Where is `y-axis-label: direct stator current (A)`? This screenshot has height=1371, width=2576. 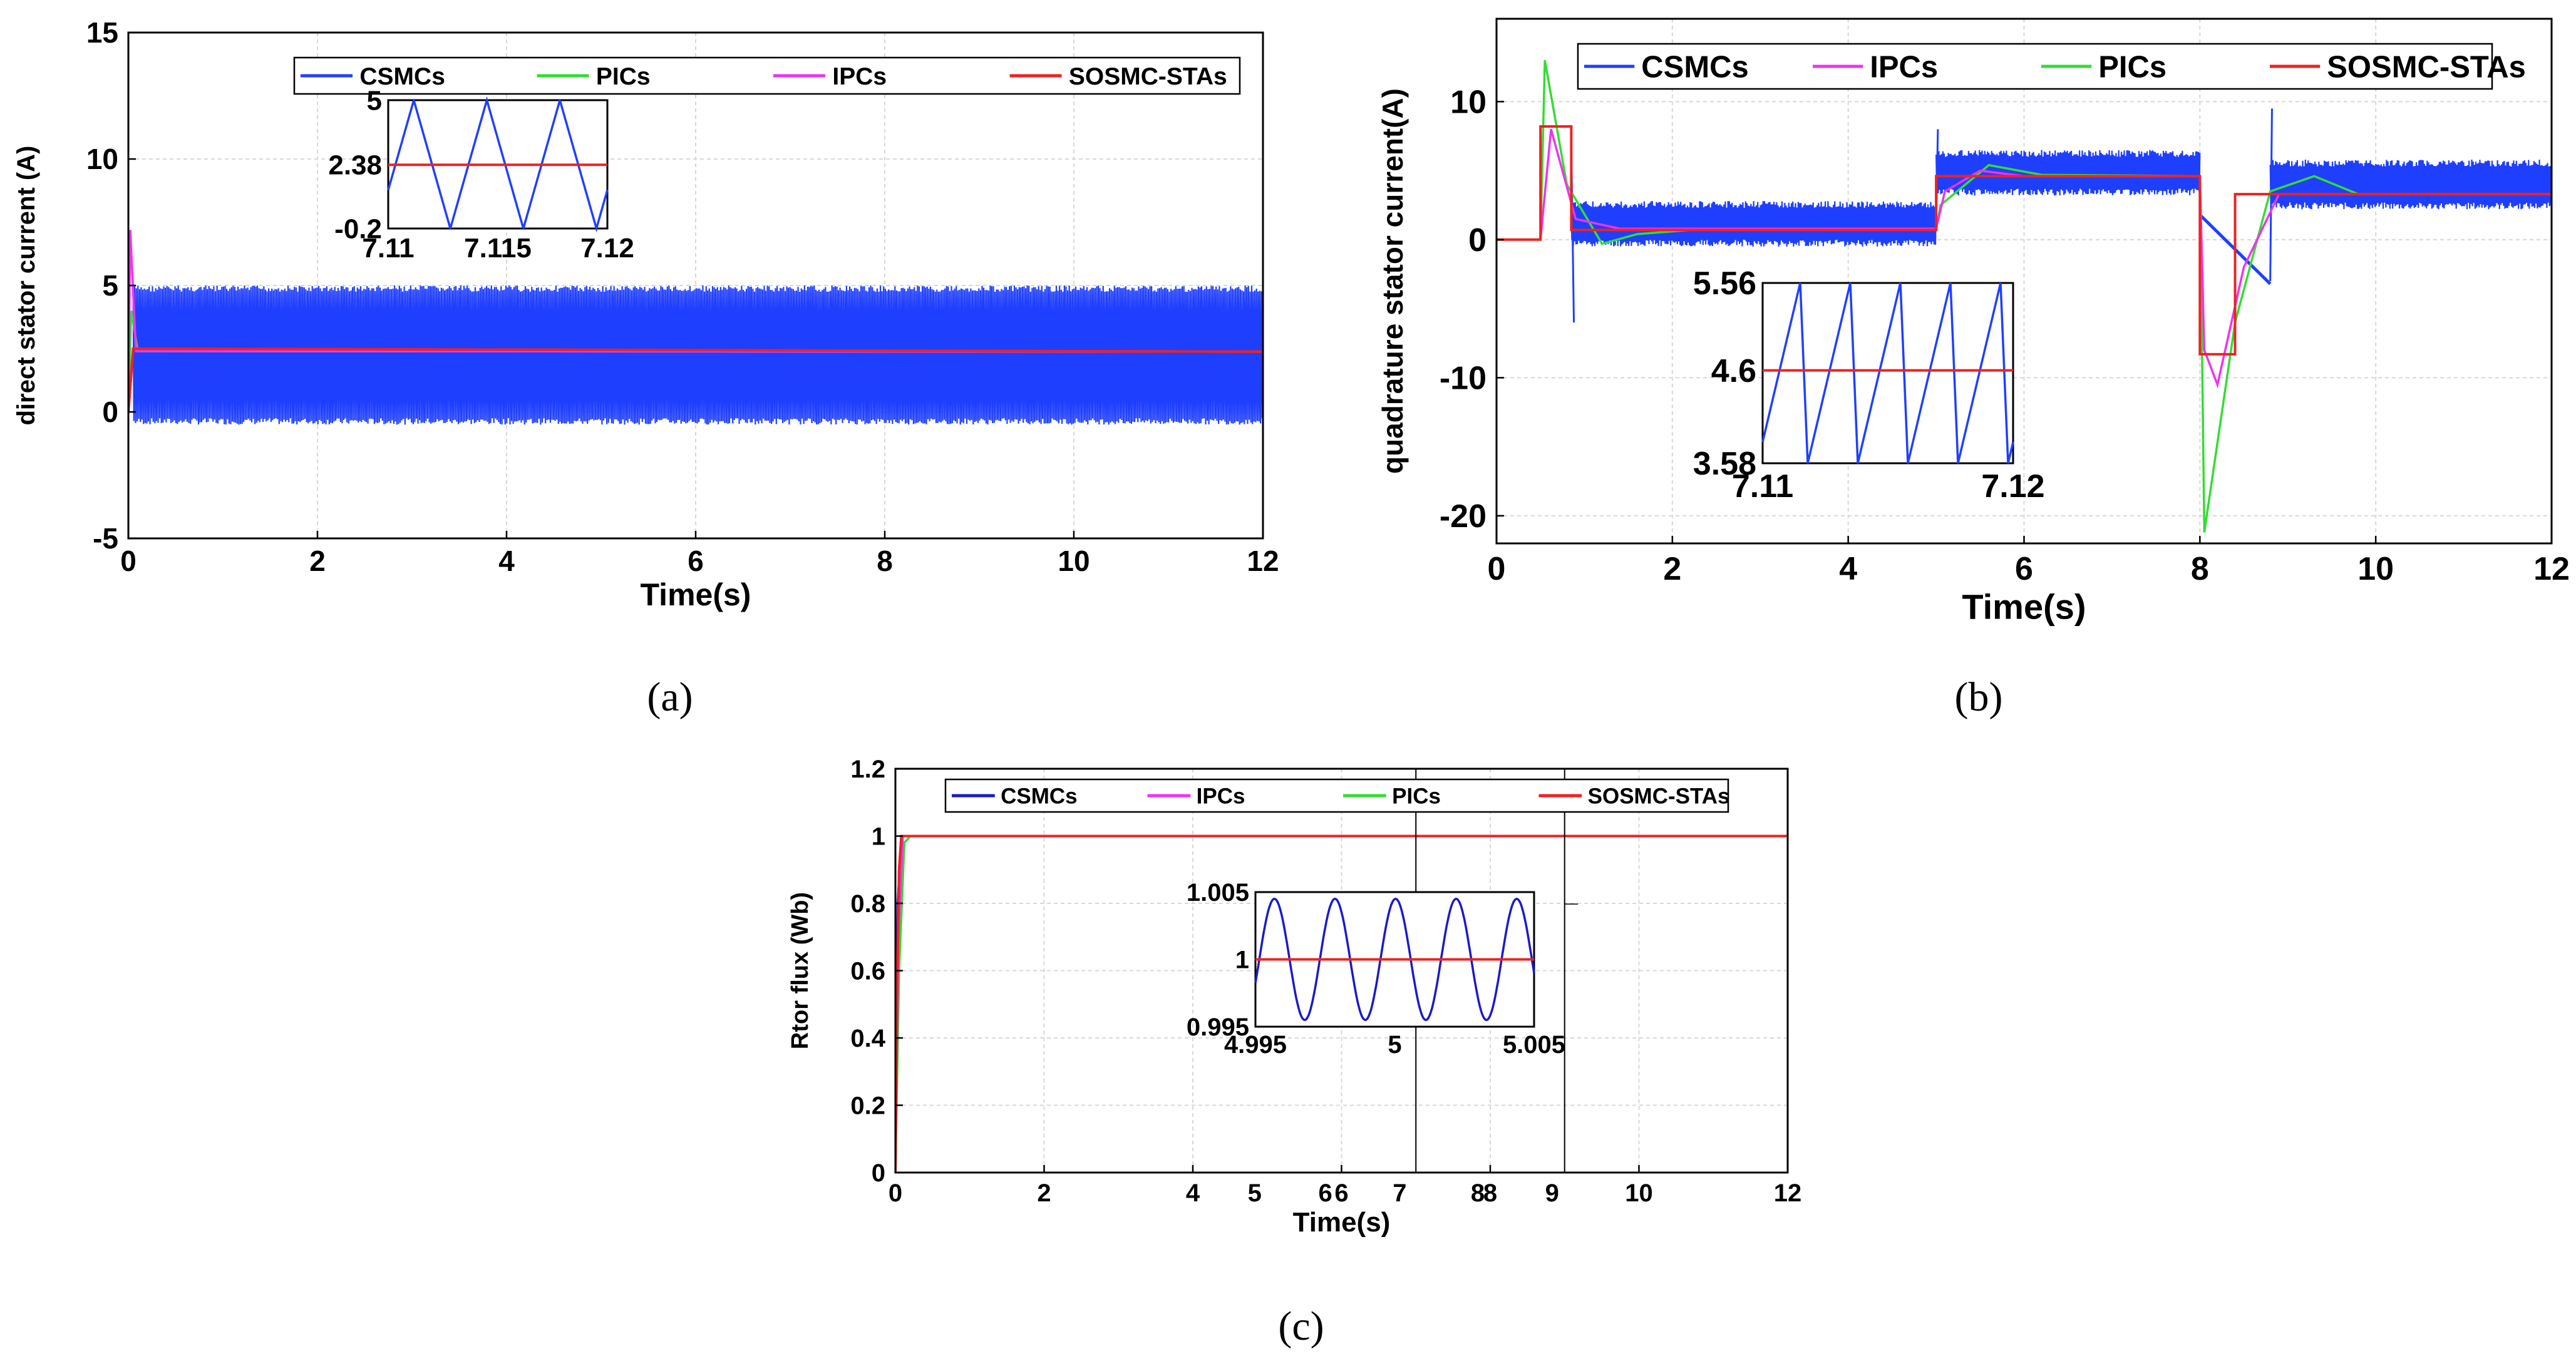 y-axis-label: direct stator current (A) is located at coordinates (27, 286).